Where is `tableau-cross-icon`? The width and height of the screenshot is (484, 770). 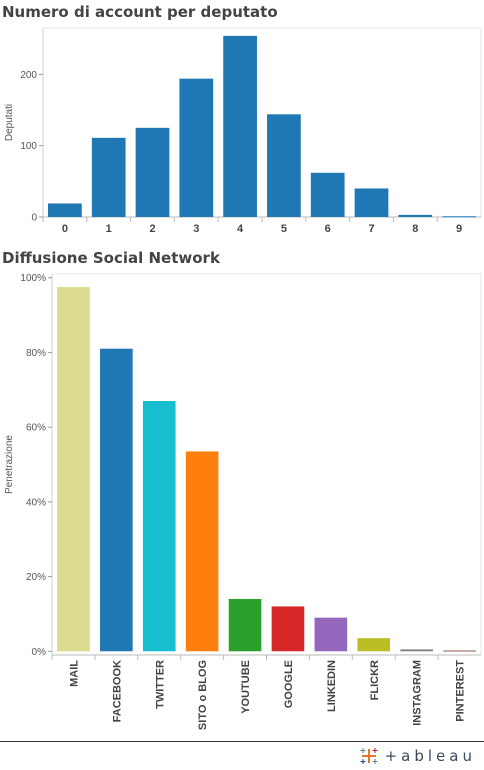
tableau-cross-icon is located at coordinates (369, 756).